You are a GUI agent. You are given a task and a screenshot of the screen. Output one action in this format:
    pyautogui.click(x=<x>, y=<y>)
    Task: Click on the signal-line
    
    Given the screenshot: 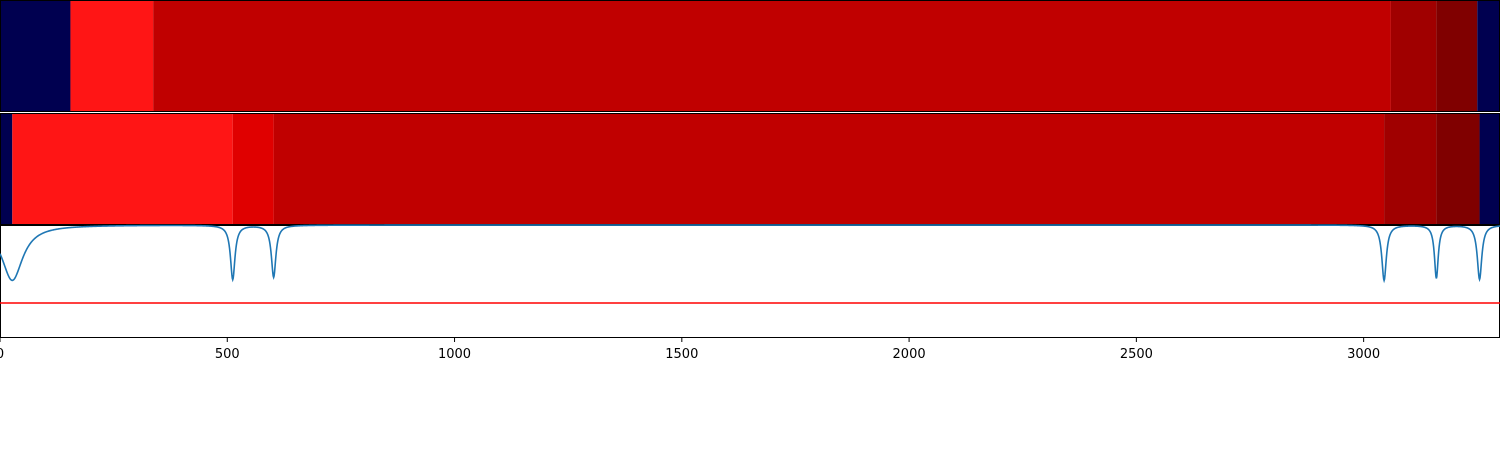 What is the action you would take?
    pyautogui.click(x=750, y=254)
    